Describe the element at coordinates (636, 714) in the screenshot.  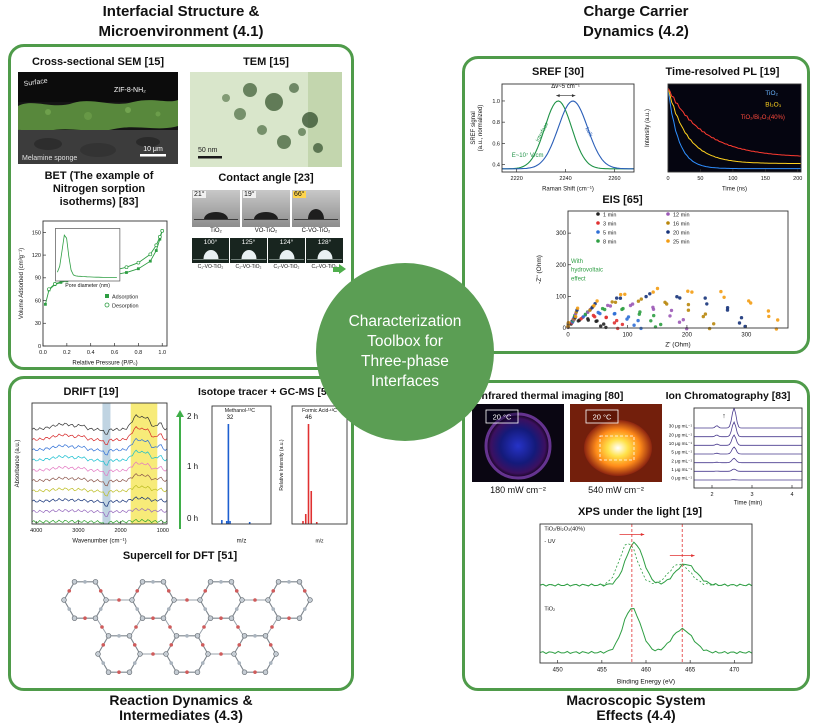
I see `section-header-44-line2: Effects (4.4)` at that location.